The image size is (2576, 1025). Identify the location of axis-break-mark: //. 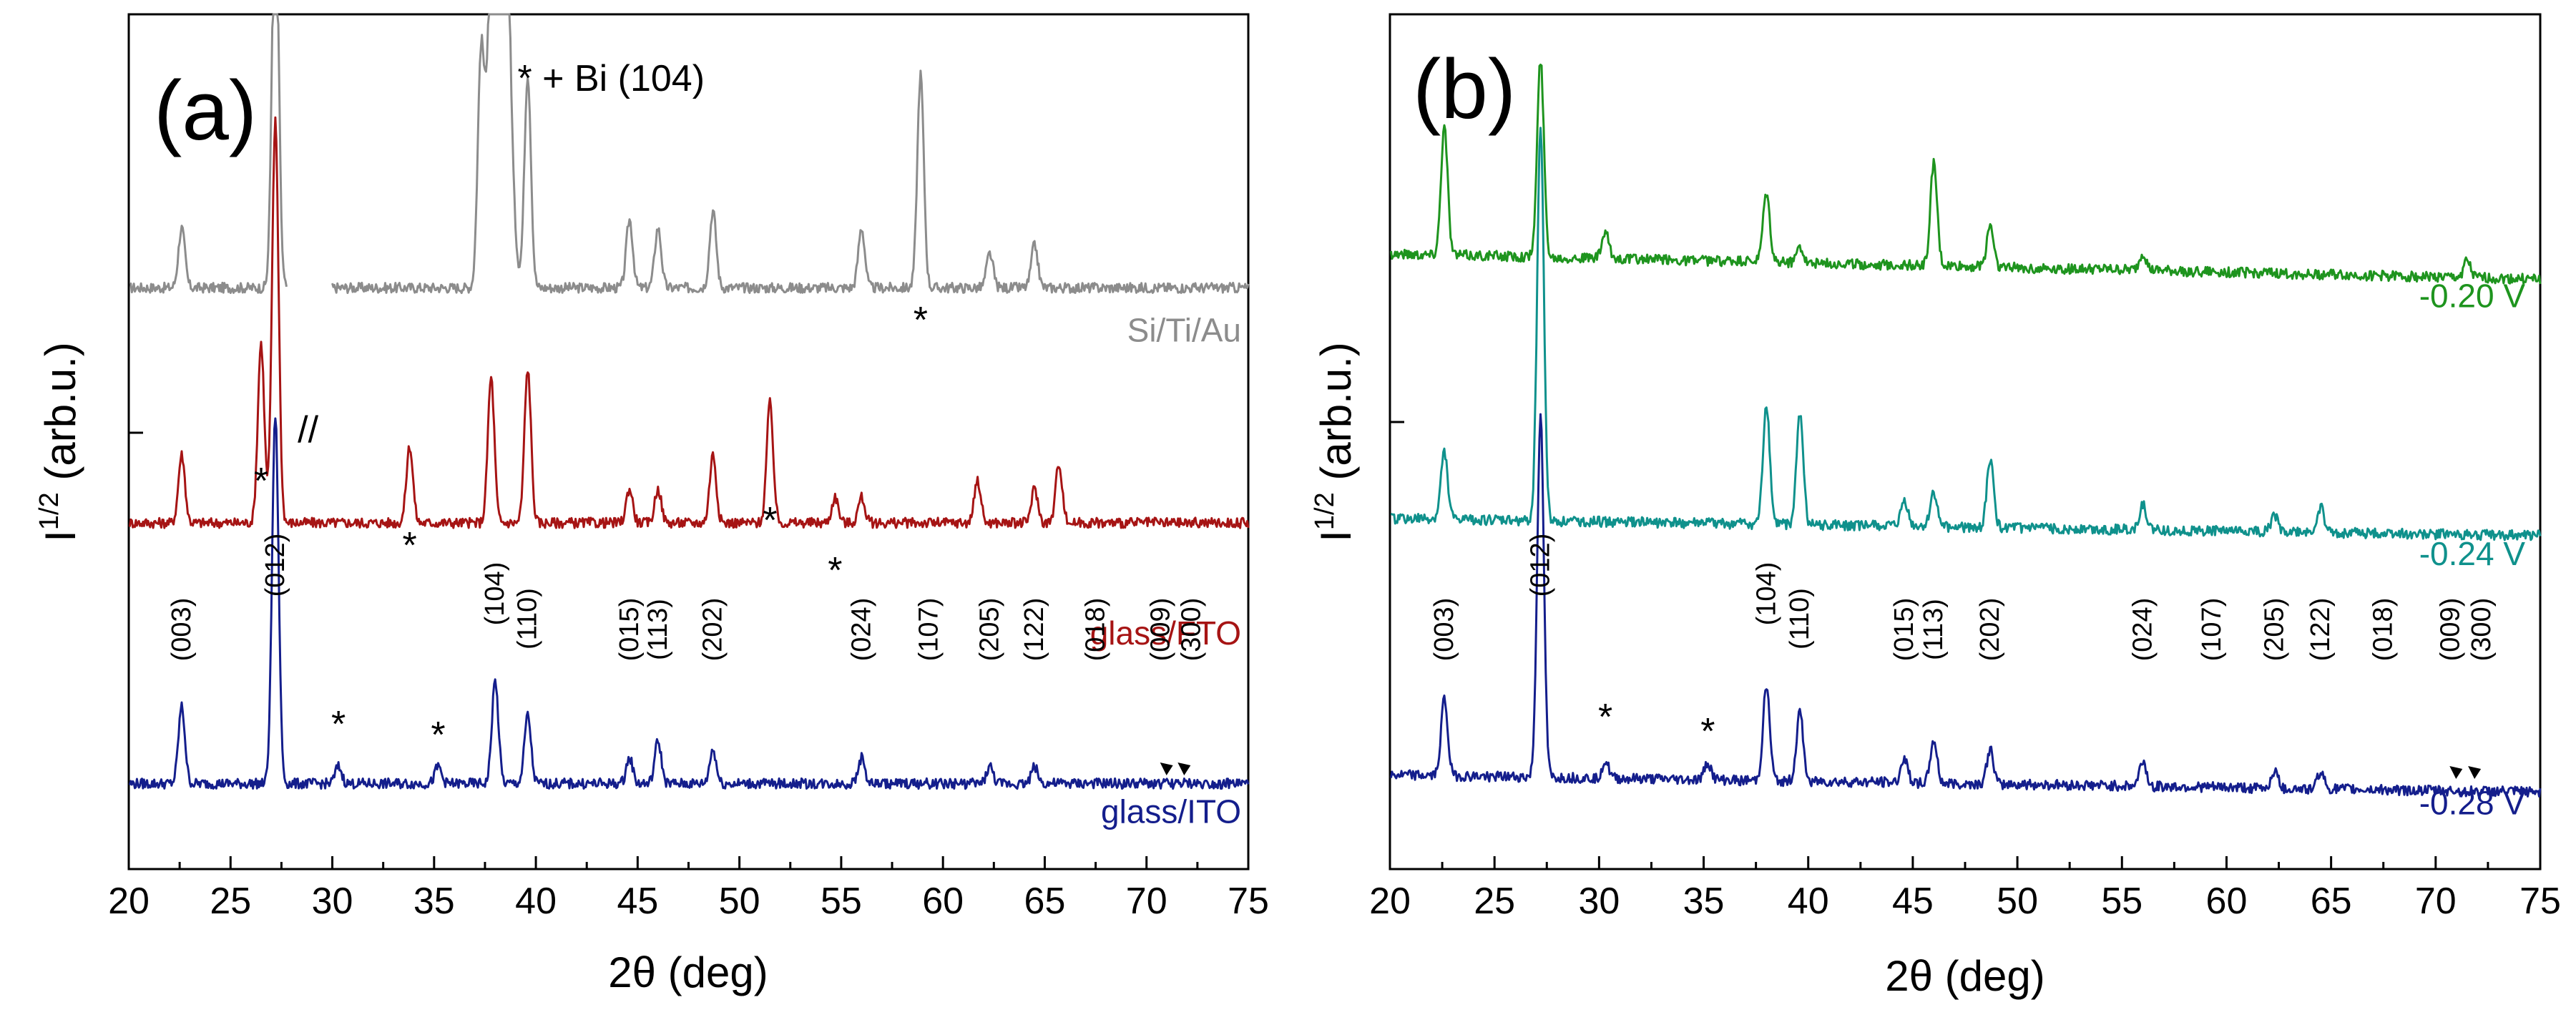
(308, 430).